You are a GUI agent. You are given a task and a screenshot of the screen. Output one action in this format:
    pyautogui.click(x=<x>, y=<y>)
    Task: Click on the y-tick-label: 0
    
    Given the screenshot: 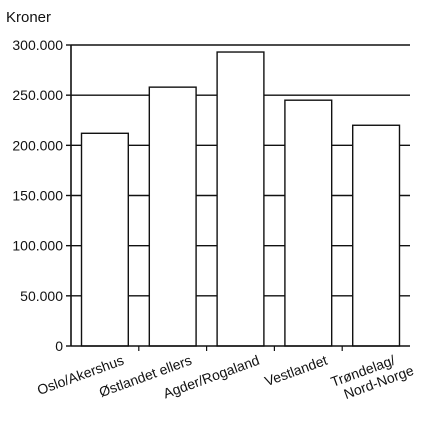 What is the action you would take?
    pyautogui.click(x=59, y=346)
    